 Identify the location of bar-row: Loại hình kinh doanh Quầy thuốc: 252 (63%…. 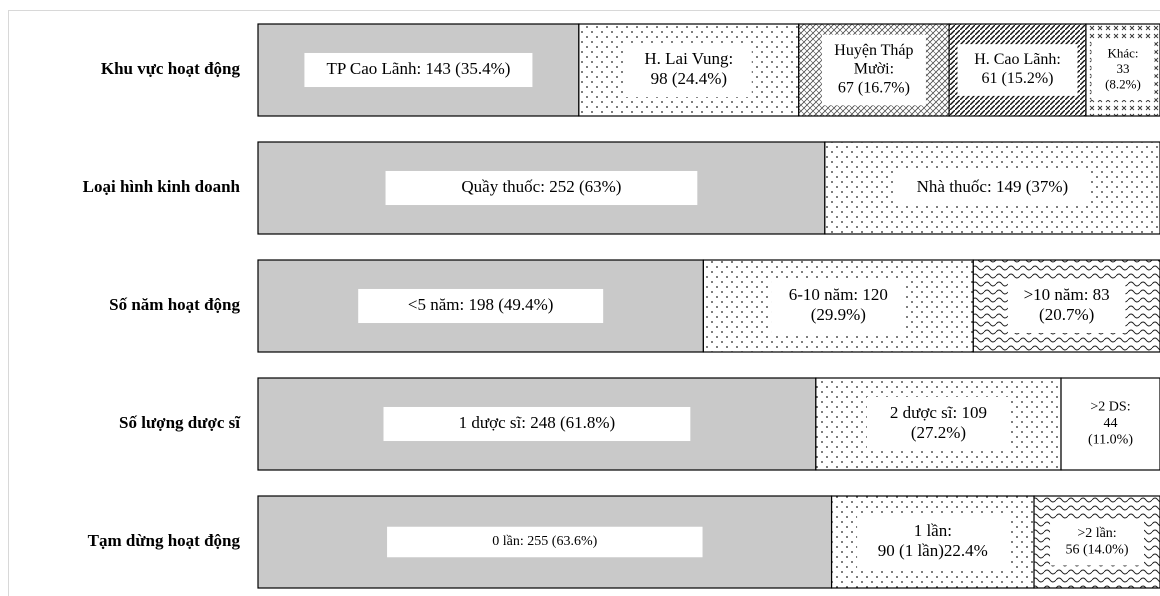
(621, 188).